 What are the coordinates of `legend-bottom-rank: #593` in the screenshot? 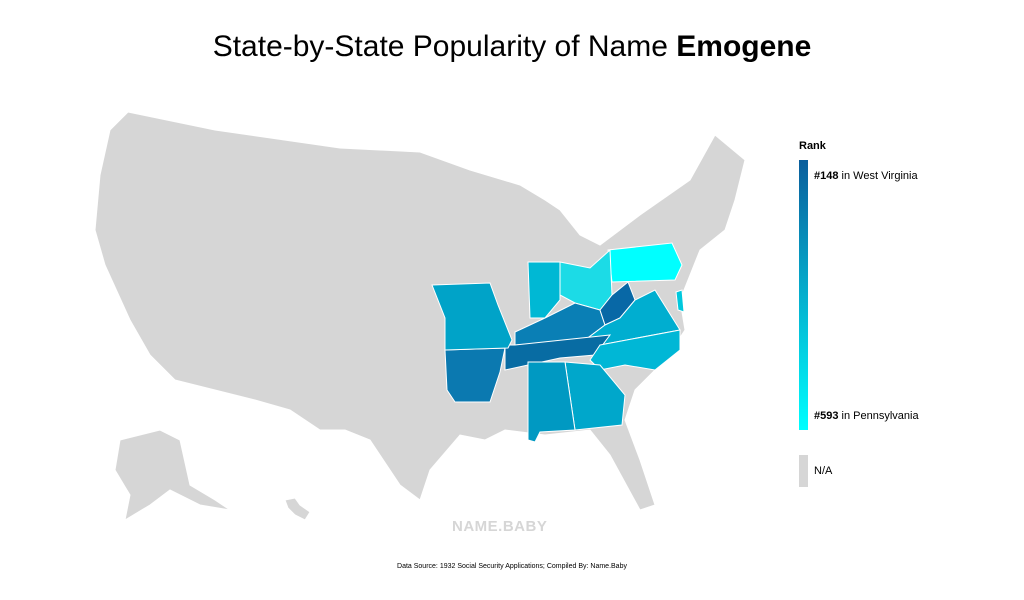 It's located at (826, 416).